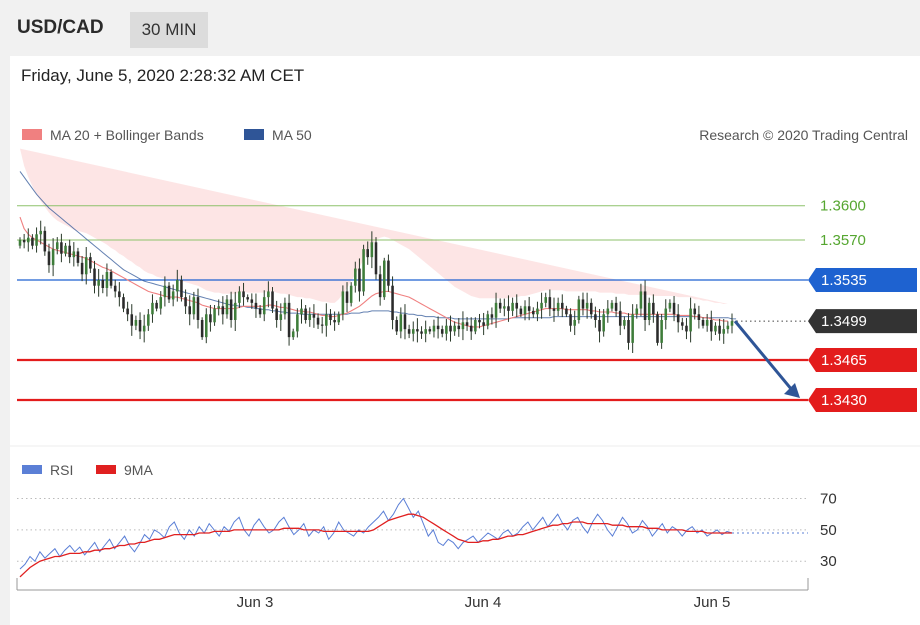  Describe the element at coordinates (483, 602) in the screenshot. I see `x-tick-label: Jun 4` at that location.